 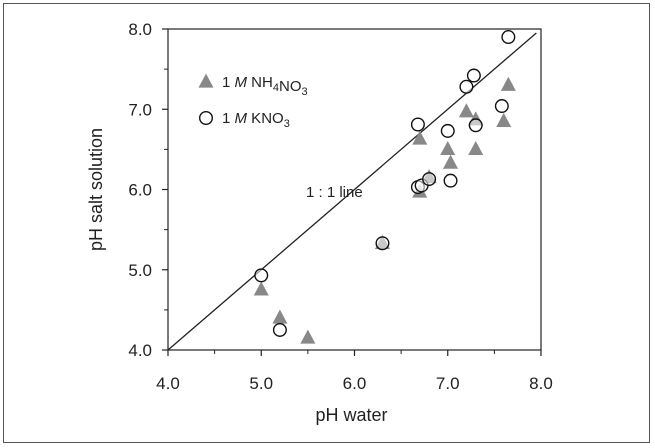 What do you see at coordinates (541, 383) in the screenshot?
I see `x-tick-label: 8.0` at bounding box center [541, 383].